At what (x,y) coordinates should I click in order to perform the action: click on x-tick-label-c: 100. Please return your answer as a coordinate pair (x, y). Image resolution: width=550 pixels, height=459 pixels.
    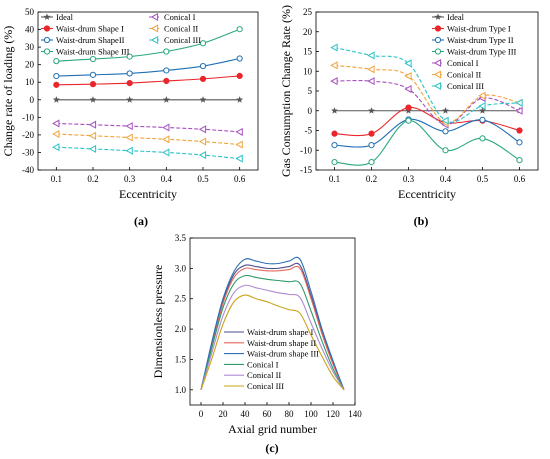
    Looking at the image, I should click on (311, 414).